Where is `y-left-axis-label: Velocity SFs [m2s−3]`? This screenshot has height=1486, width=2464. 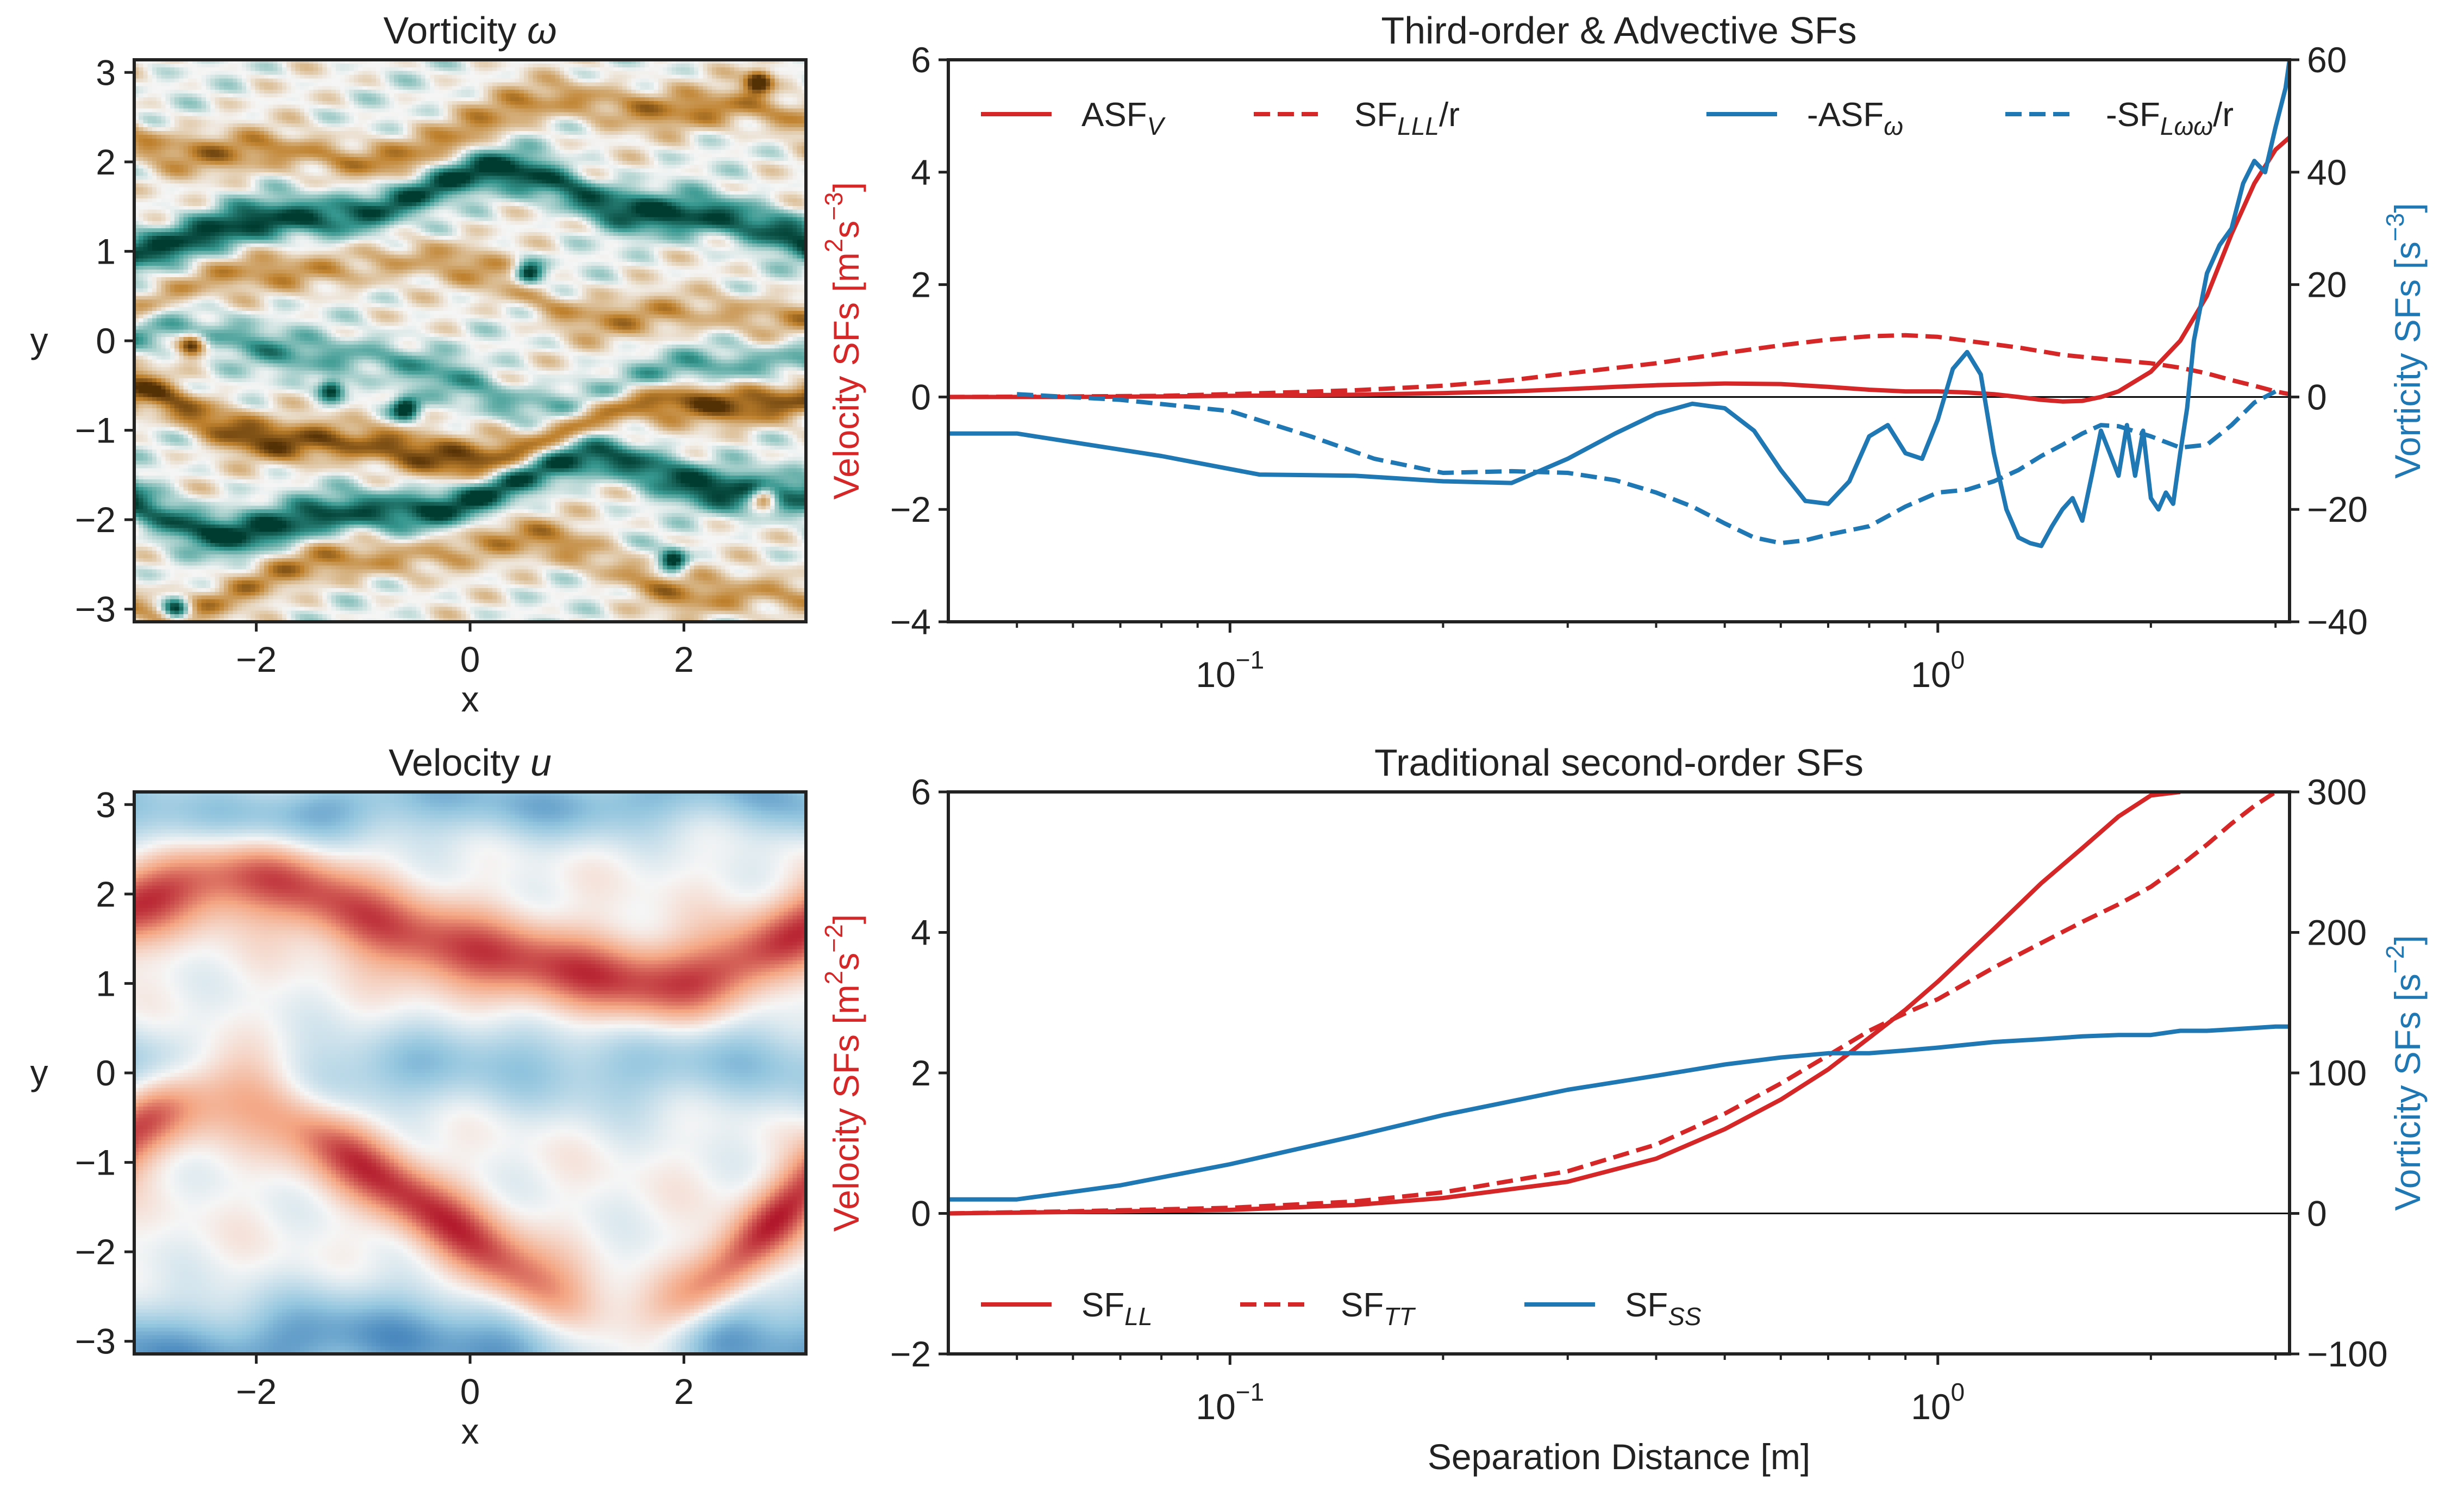 y-left-axis-label: Velocity SFs [m2s−3] is located at coordinates (843, 341).